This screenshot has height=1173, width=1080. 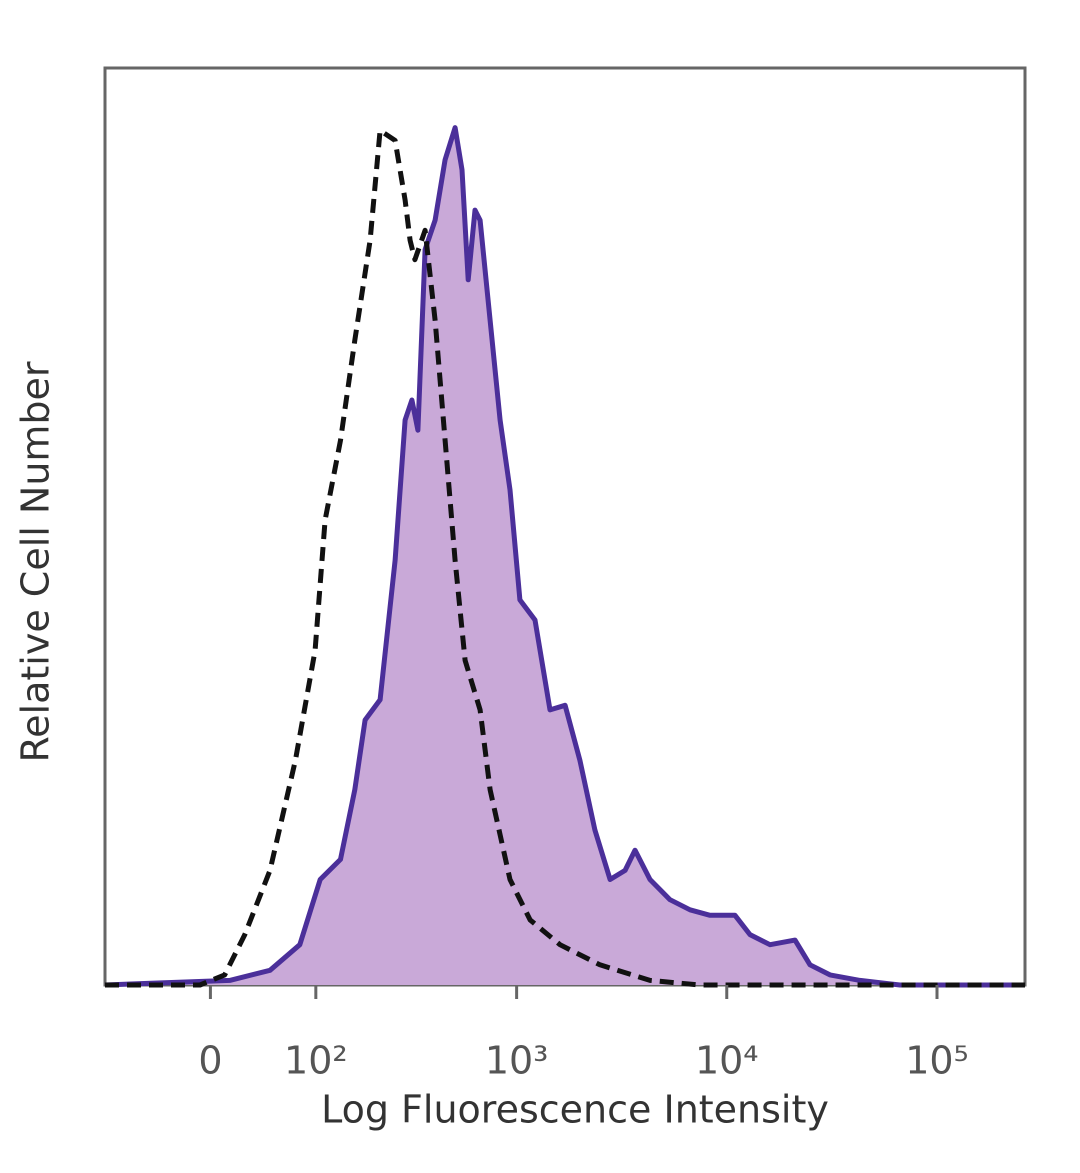 I want to click on x-tick-label: 10³, so click(x=517, y=1061).